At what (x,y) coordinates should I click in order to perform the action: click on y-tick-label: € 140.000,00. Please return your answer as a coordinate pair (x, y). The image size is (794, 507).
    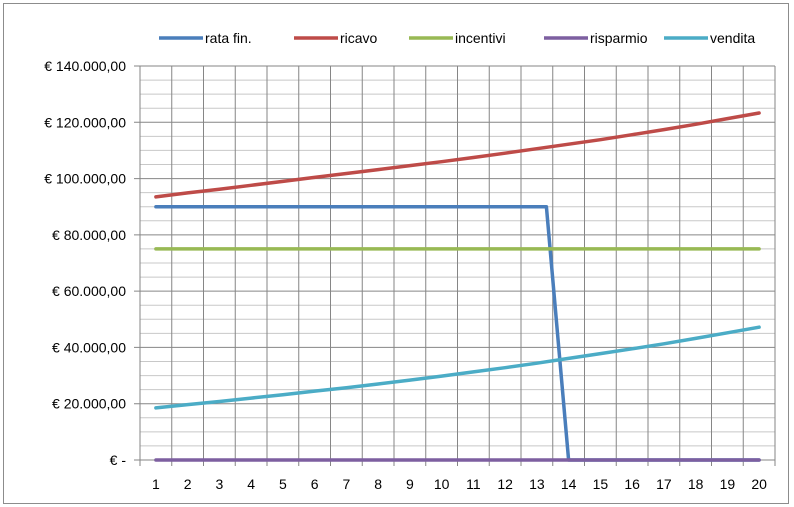
    Looking at the image, I should click on (85, 66).